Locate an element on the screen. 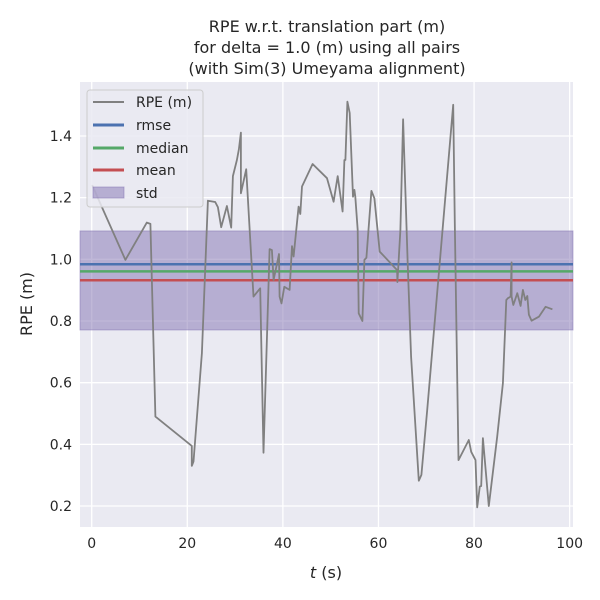 This screenshot has height=600, width=600. legend-label-median: median is located at coordinates (162, 149).